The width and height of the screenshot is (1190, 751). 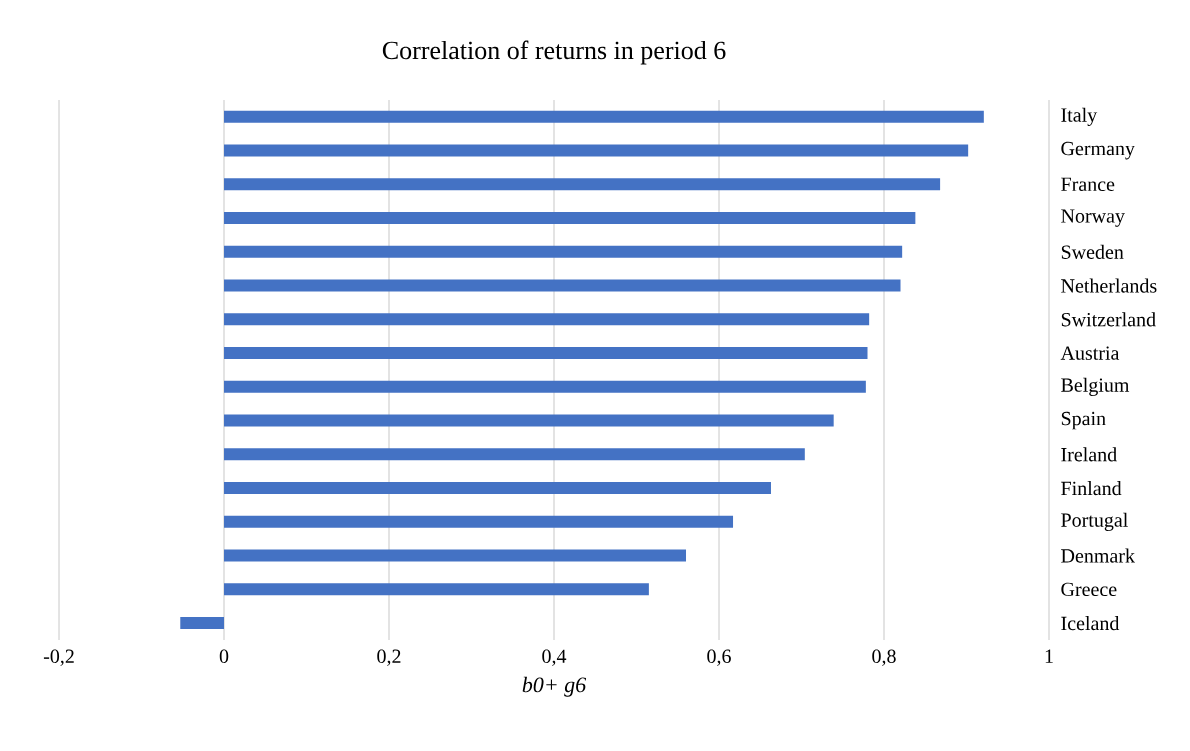 I want to click on y-tick-label: Norway, so click(x=1093, y=218).